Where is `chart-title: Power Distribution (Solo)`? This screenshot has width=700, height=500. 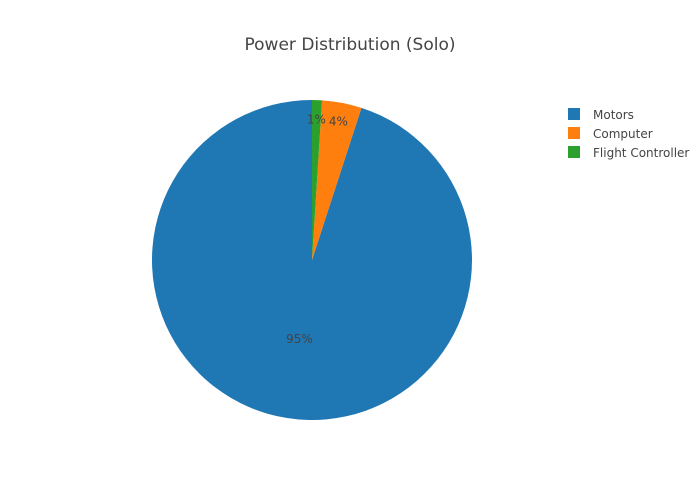 chart-title: Power Distribution (Solo) is located at coordinates (350, 45).